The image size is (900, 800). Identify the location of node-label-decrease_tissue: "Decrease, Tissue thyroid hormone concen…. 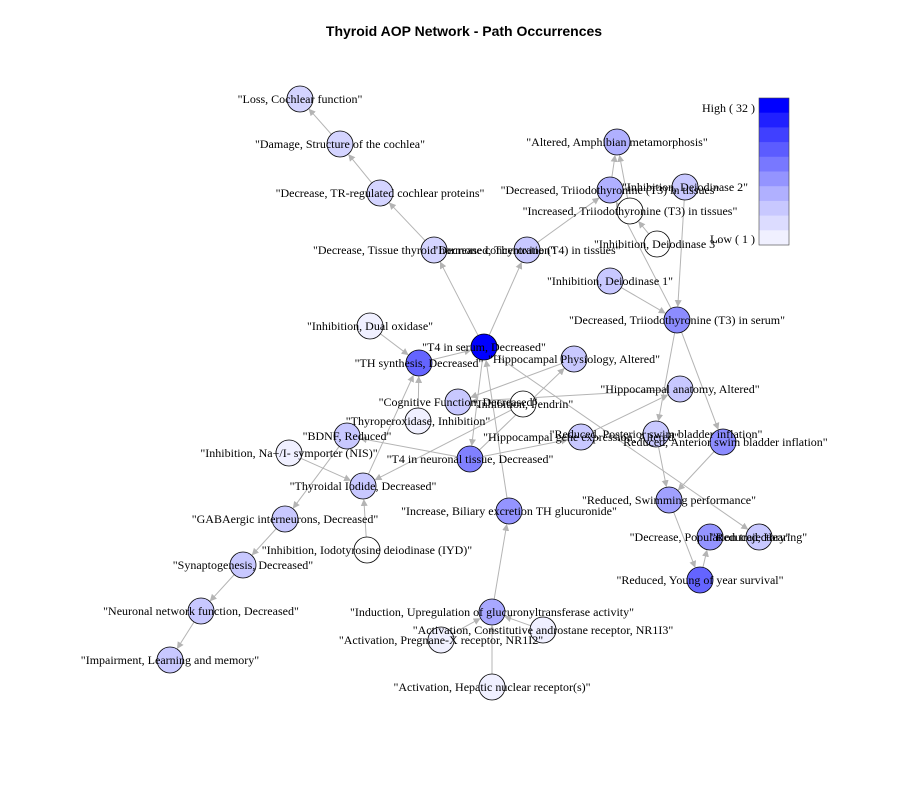
(434, 250).